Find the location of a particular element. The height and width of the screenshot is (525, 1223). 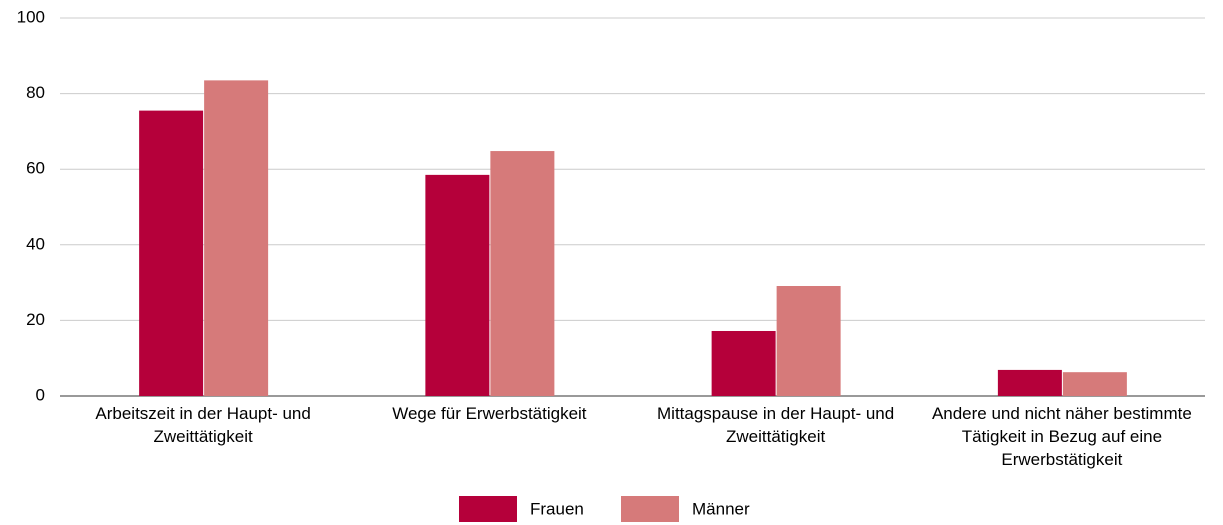

y-tick-label: 100 is located at coordinates (31, 16).